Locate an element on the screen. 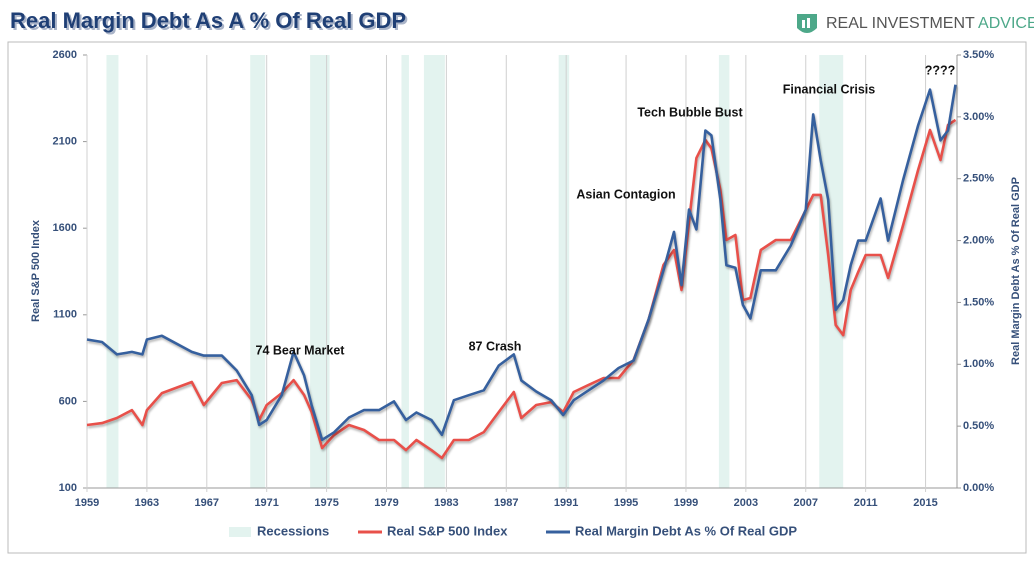  logo-tag: ADVICE is located at coordinates (1006, 23).